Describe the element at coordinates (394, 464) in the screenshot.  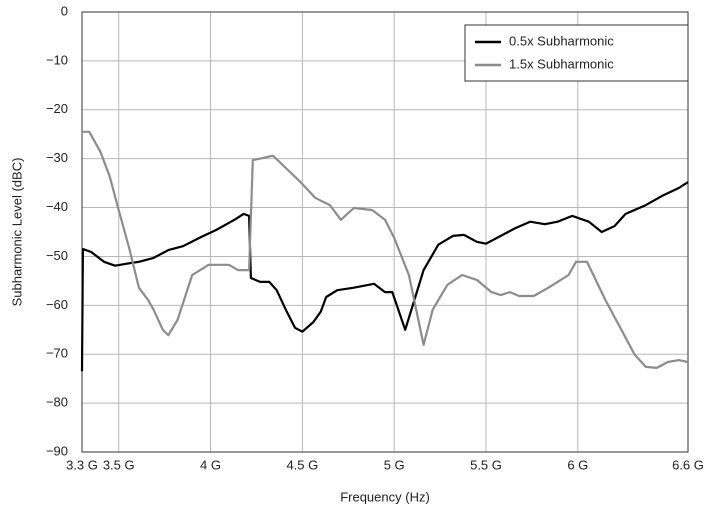
I see `x-tick-label: 5 G` at that location.